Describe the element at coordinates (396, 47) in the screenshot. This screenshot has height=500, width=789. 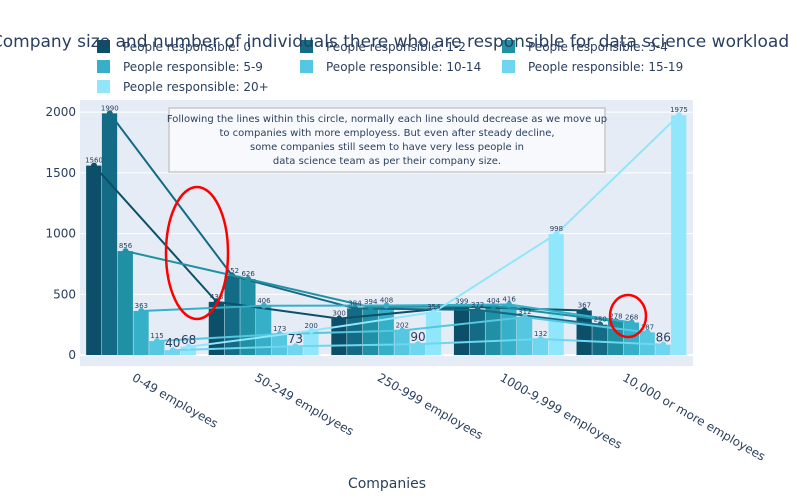
I see `legend-label: People responsible: 1-2` at that location.